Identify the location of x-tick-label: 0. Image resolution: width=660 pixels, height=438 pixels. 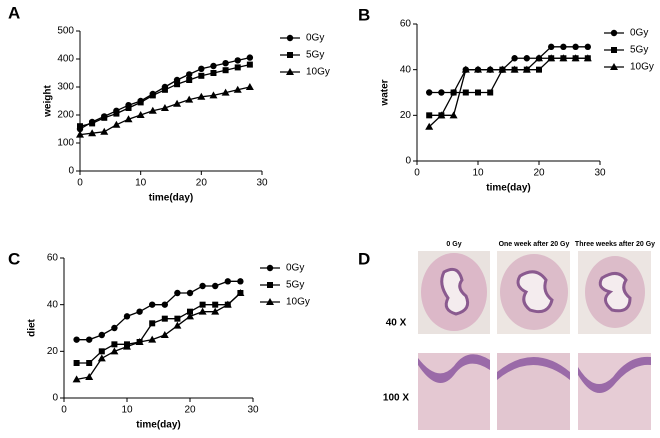
(64, 410).